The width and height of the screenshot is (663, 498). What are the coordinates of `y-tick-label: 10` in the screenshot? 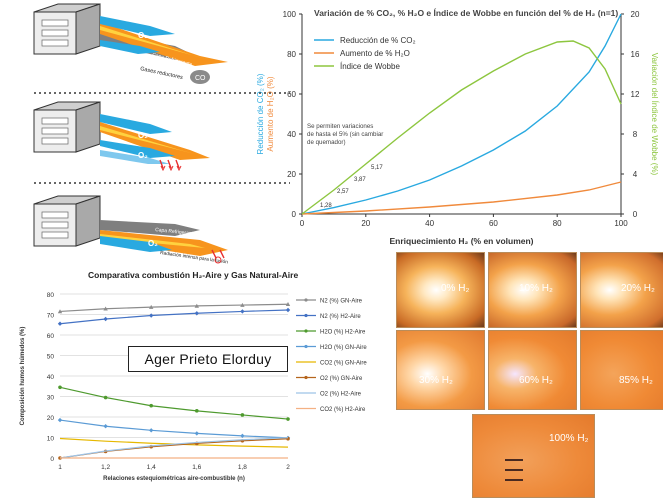 It's located at (51, 439).